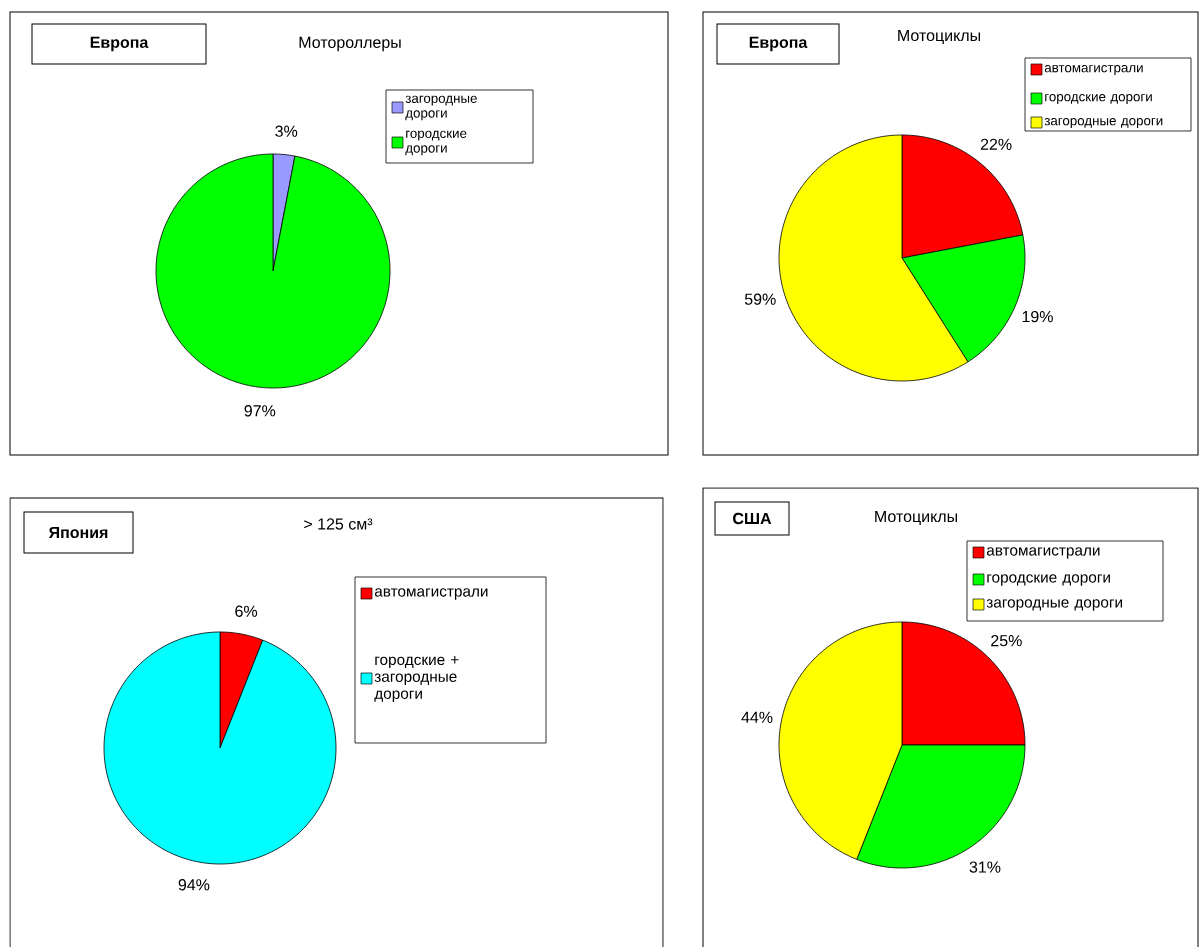 This screenshot has height=947, width=1199. Describe the element at coordinates (246, 611) in the screenshot. I see `data-label: 6%` at that location.